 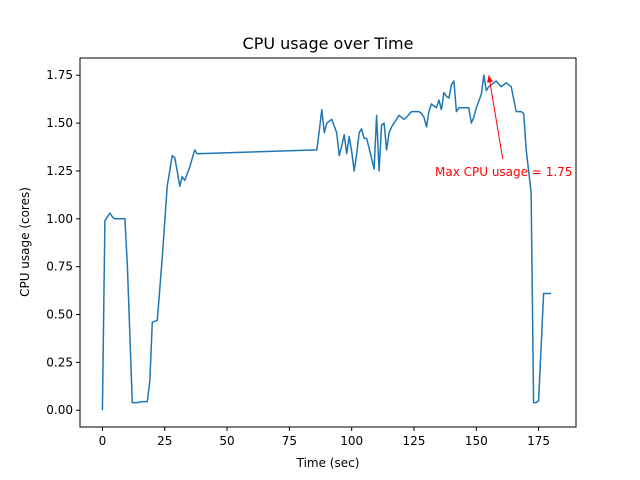 What do you see at coordinates (289, 441) in the screenshot?
I see `x-tick-label: 75` at bounding box center [289, 441].